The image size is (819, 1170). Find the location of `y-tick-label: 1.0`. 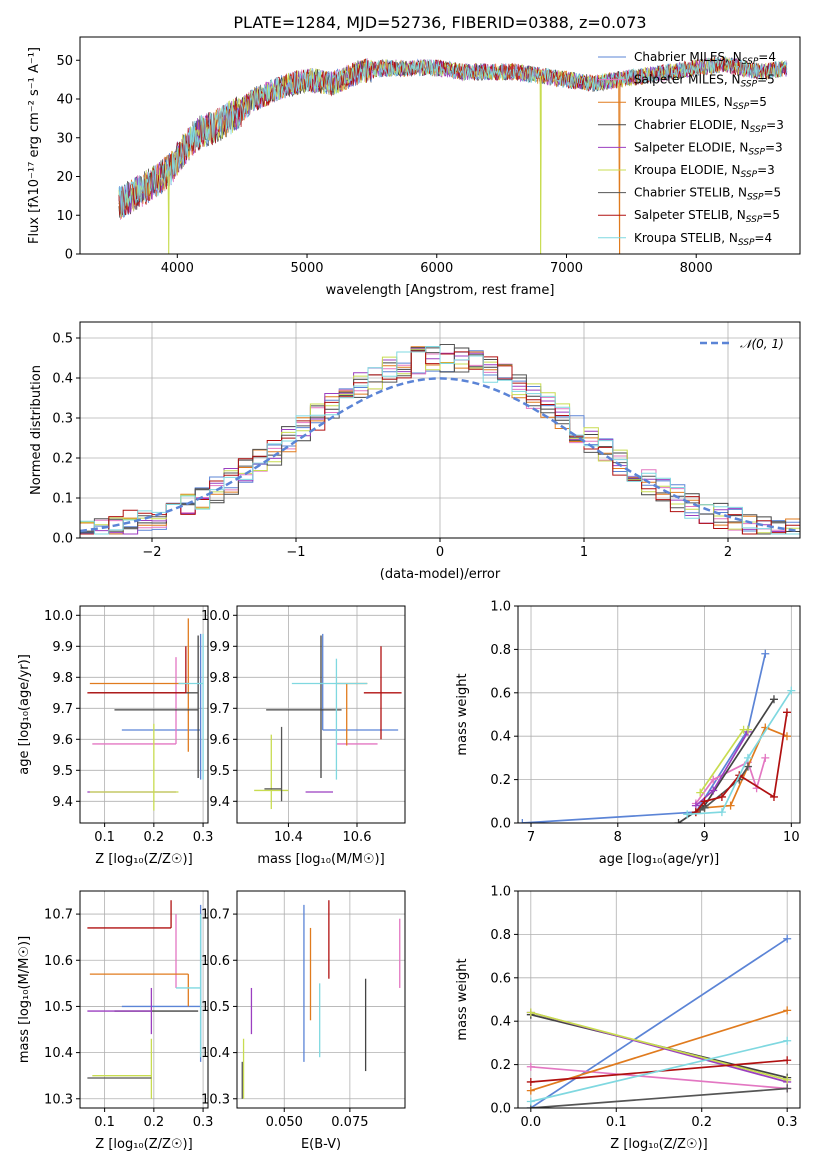

y-tick-label: 1.0 is located at coordinates (500, 607).